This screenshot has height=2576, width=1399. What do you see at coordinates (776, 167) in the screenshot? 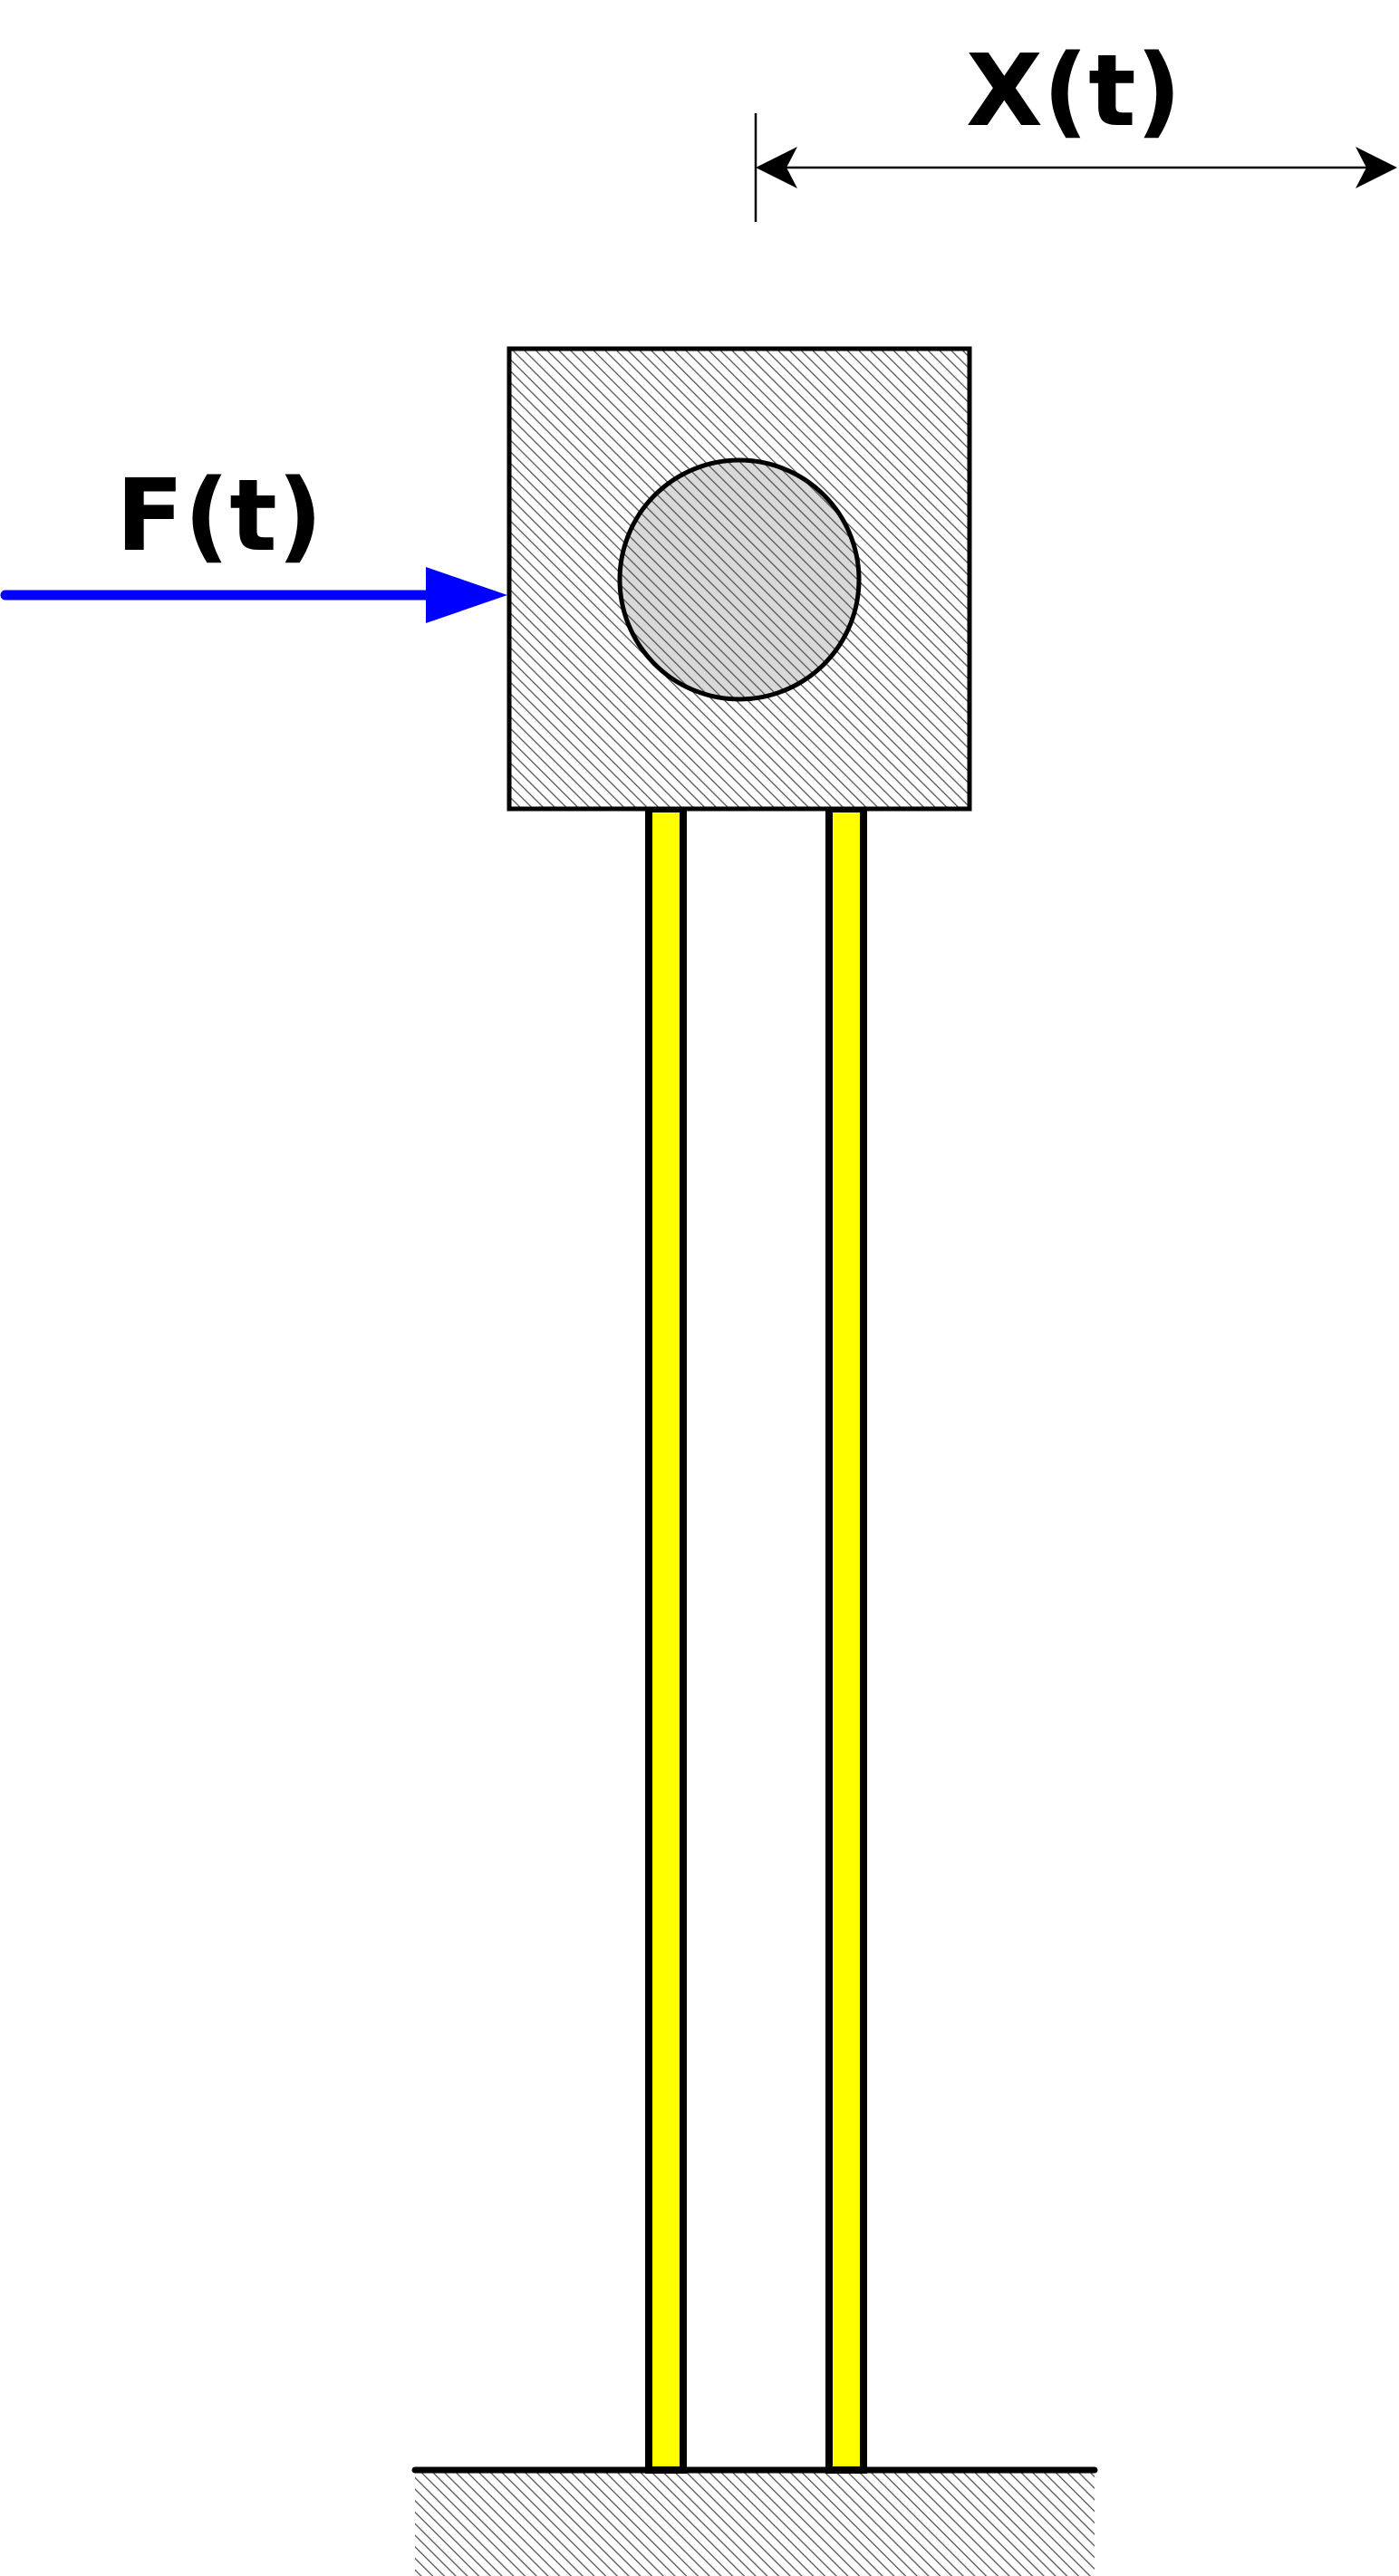
I see `displacement-arrowhead-left` at bounding box center [776, 167].